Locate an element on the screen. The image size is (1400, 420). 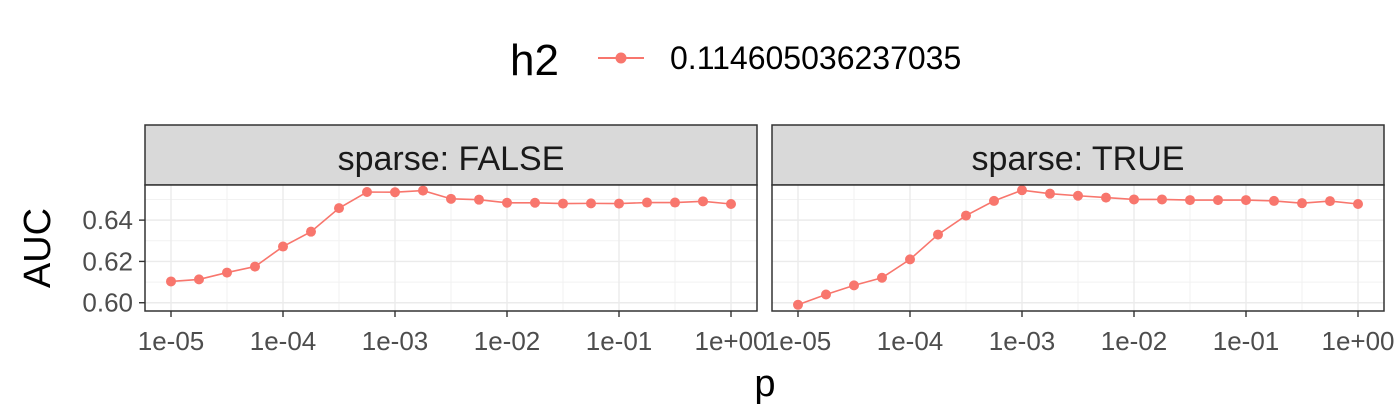
x-axis-title: p is located at coordinates (764, 384).